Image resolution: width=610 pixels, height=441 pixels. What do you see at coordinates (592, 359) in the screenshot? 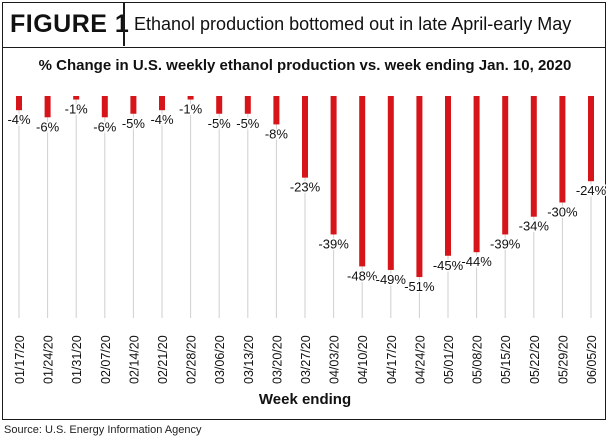
I see `x-tick-label: 06/05/20` at bounding box center [592, 359].